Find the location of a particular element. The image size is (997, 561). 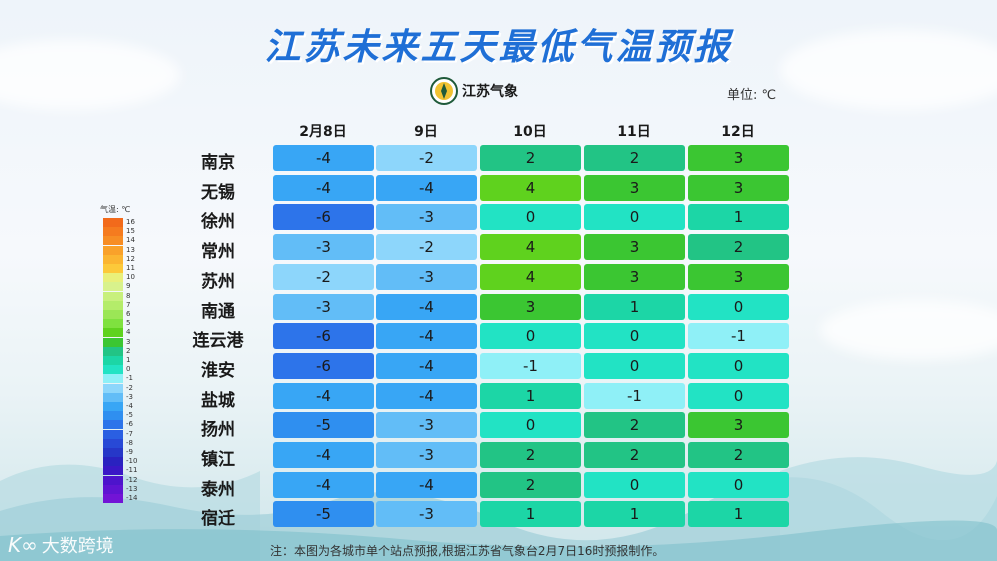

unit-label: 单位: ℃ is located at coordinates (752, 95).